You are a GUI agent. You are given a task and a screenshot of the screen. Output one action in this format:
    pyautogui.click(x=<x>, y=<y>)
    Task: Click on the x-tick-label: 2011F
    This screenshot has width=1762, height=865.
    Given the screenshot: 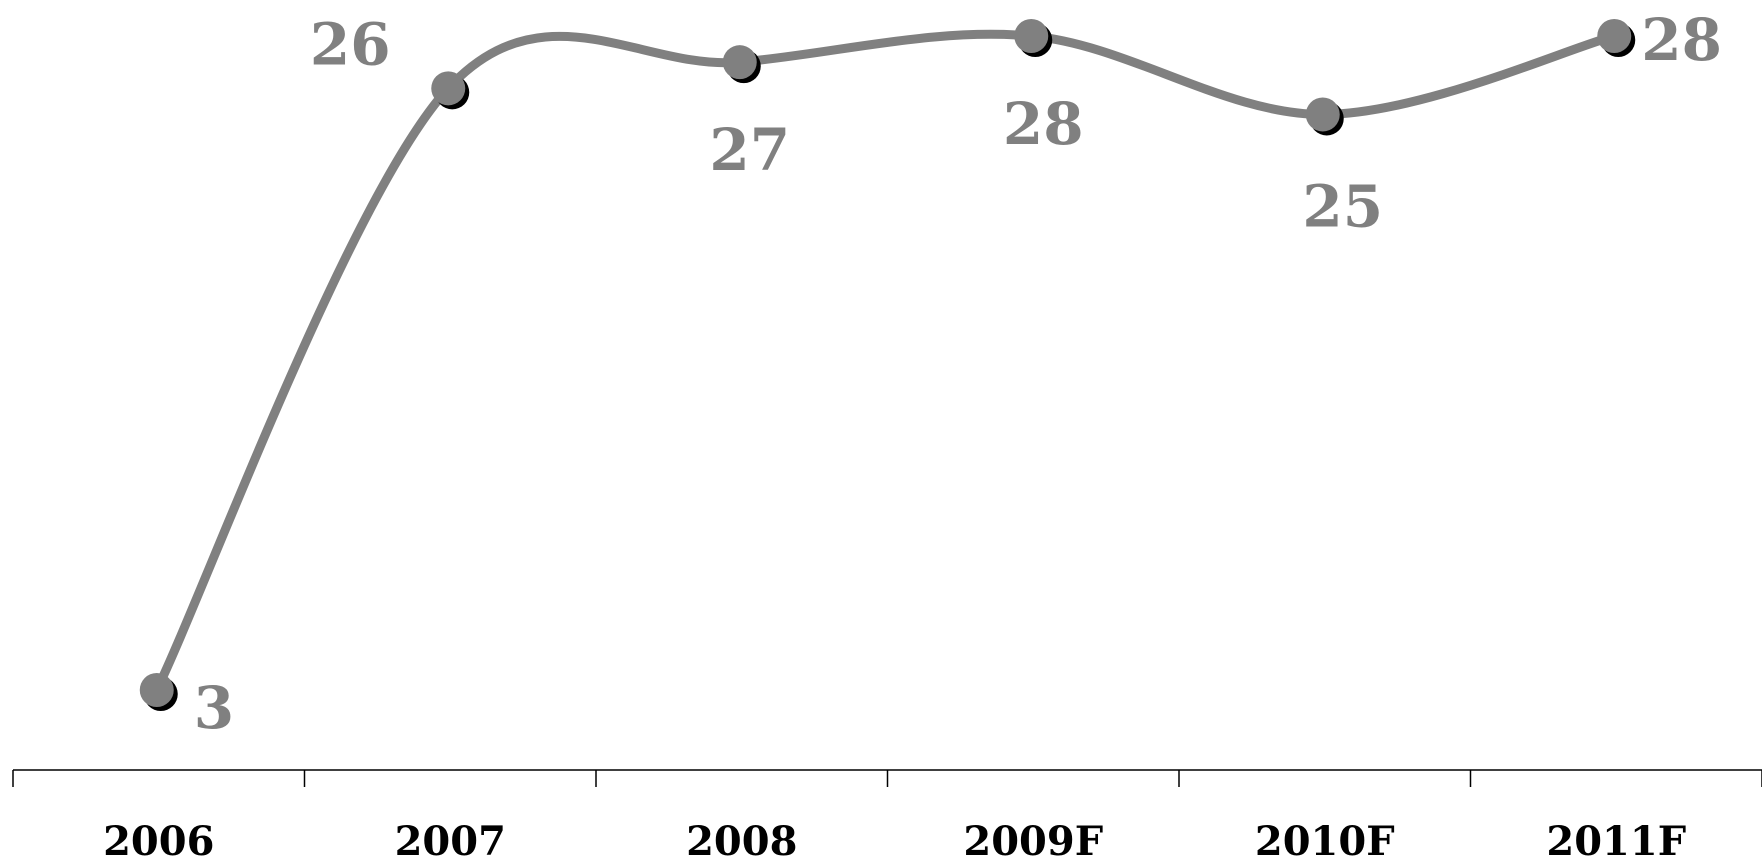 What is the action you would take?
    pyautogui.click(x=1616, y=841)
    